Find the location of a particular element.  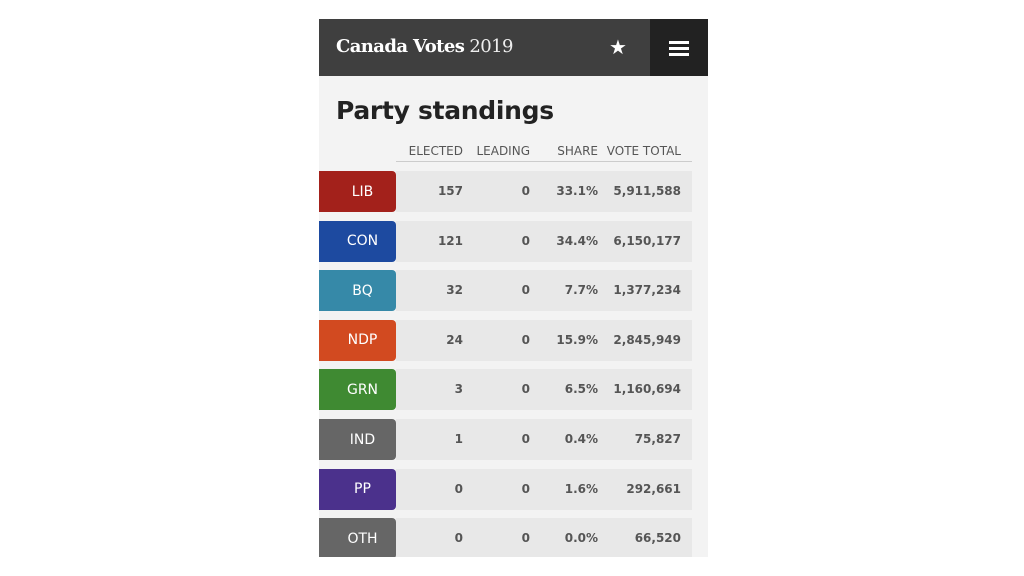

party-row: NDP 24 0 15.9% 2,845,949 is located at coordinates (505, 340).